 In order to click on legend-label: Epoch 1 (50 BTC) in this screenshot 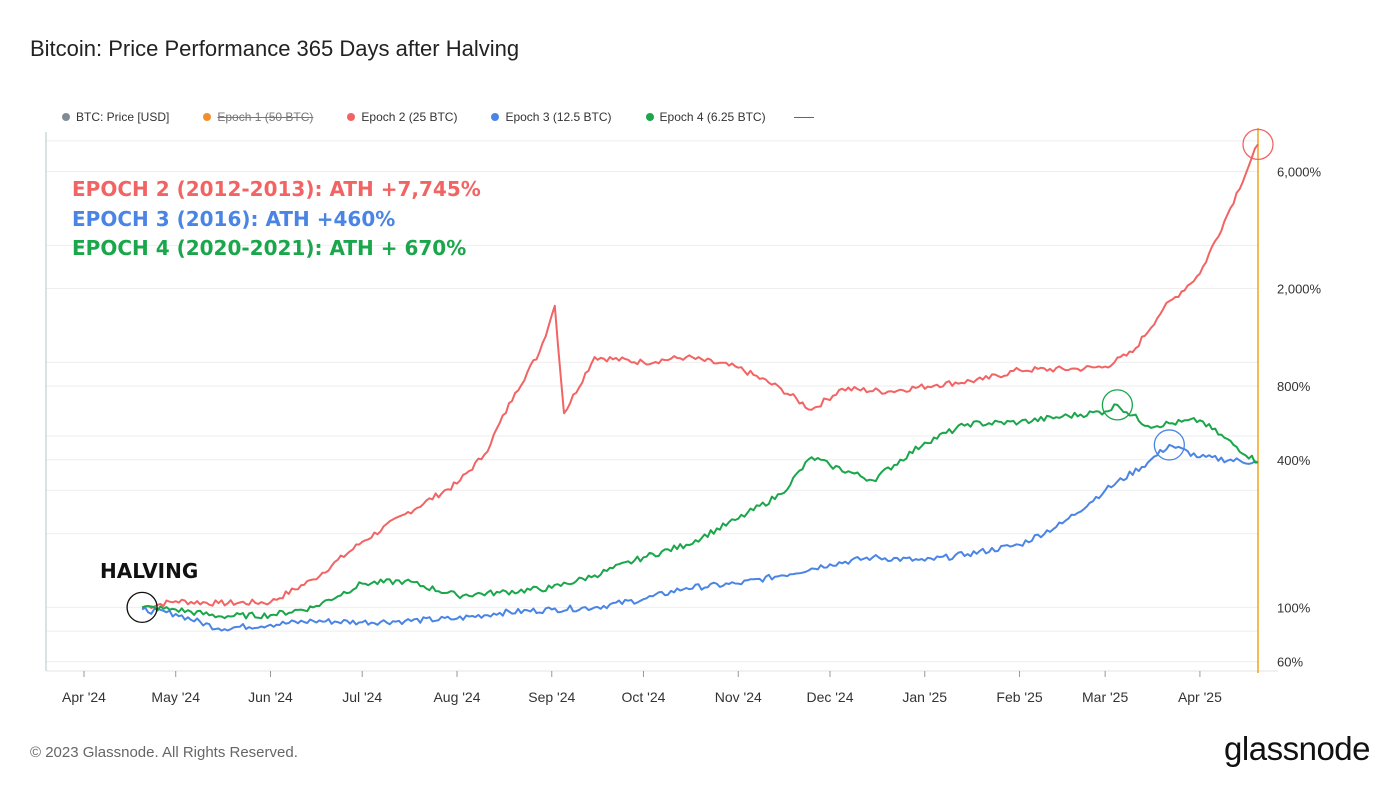, I will do `click(265, 117)`.